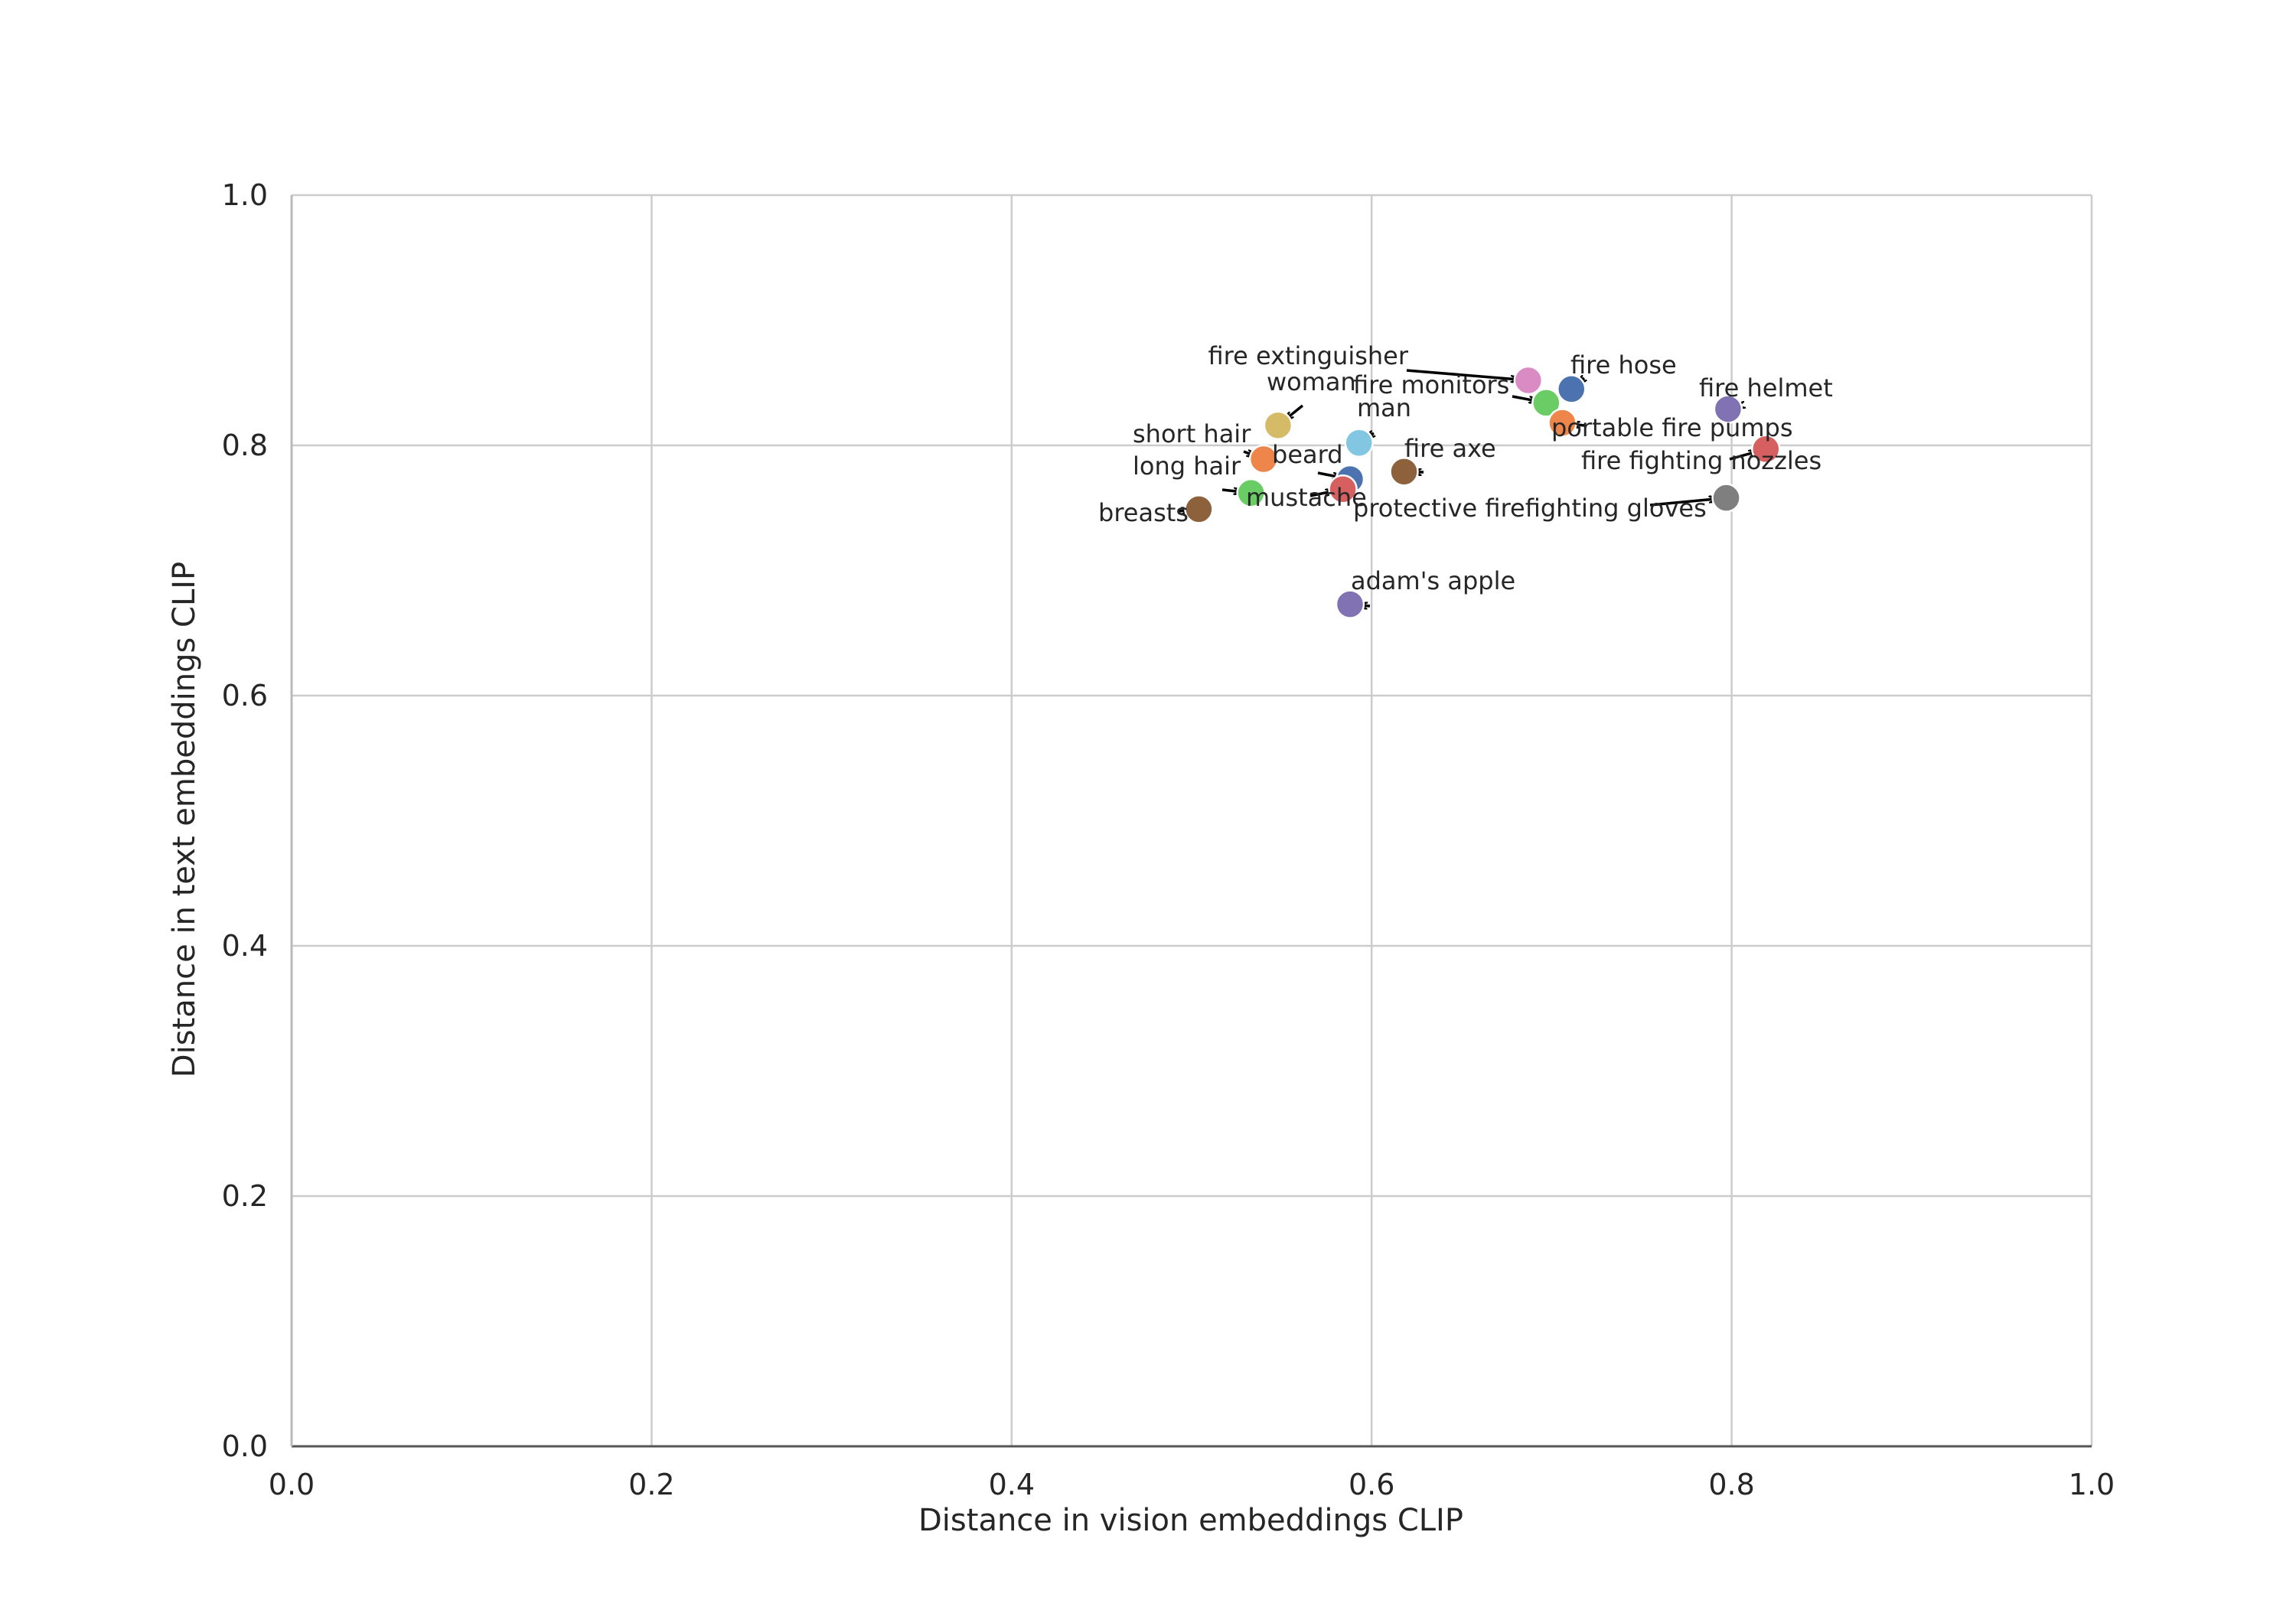 This screenshot has width=2296, height=1607. What do you see at coordinates (1308, 355) in the screenshot?
I see `label-fire-extinguisher: fire extinguisher` at bounding box center [1308, 355].